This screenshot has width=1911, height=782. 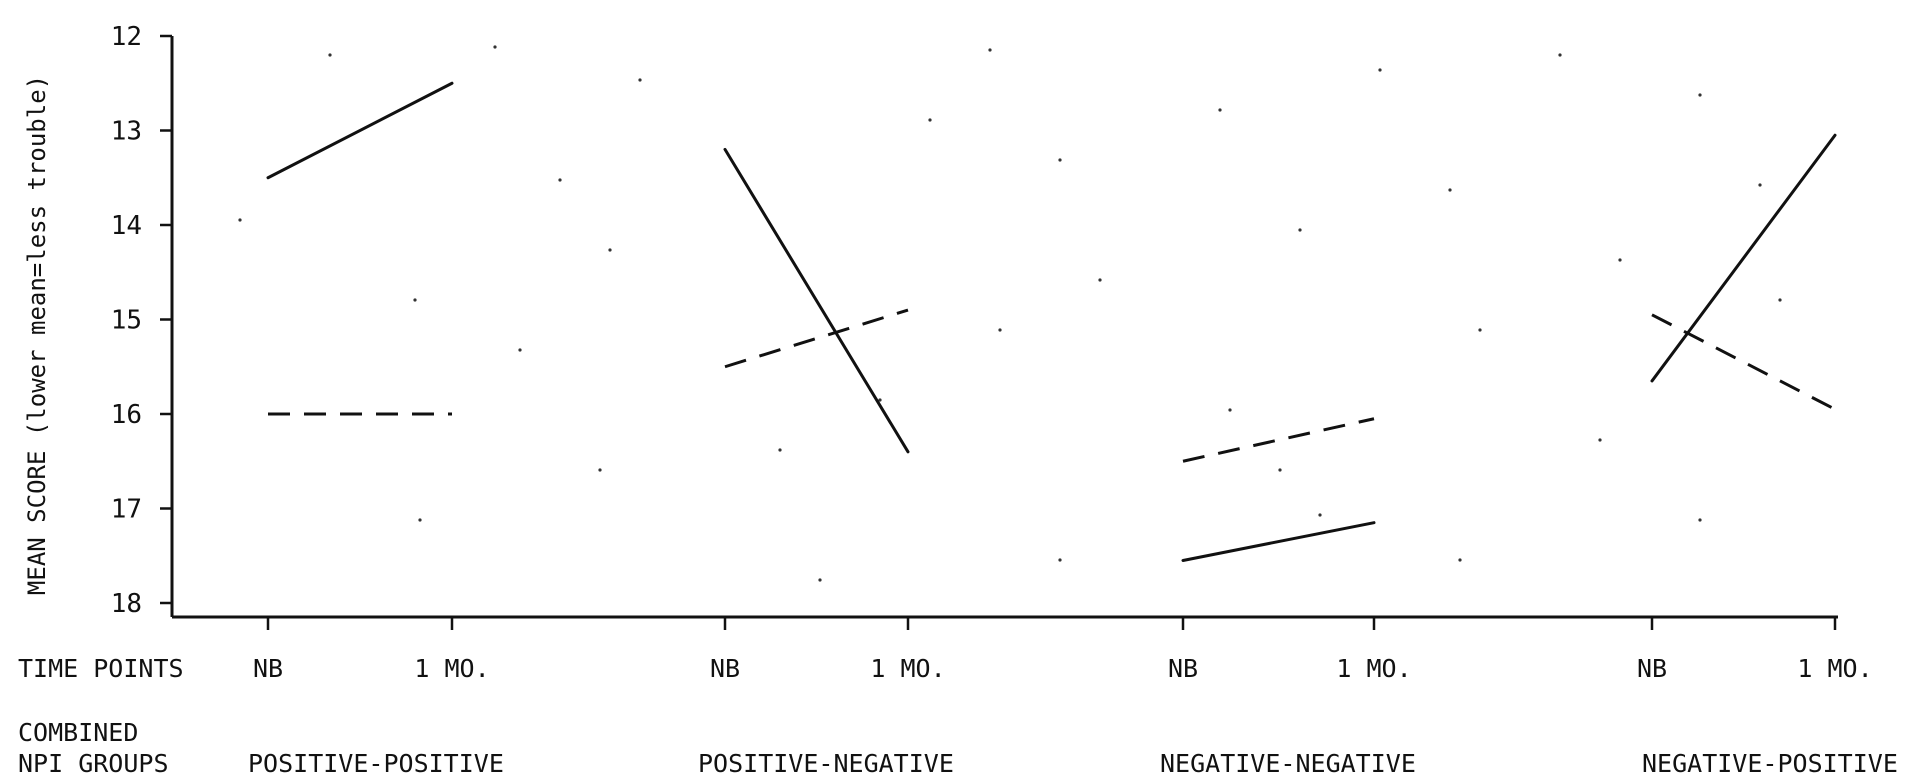 What do you see at coordinates (826, 763) in the screenshot?
I see `group-label: POSITIVE-NEGATIVE` at bounding box center [826, 763].